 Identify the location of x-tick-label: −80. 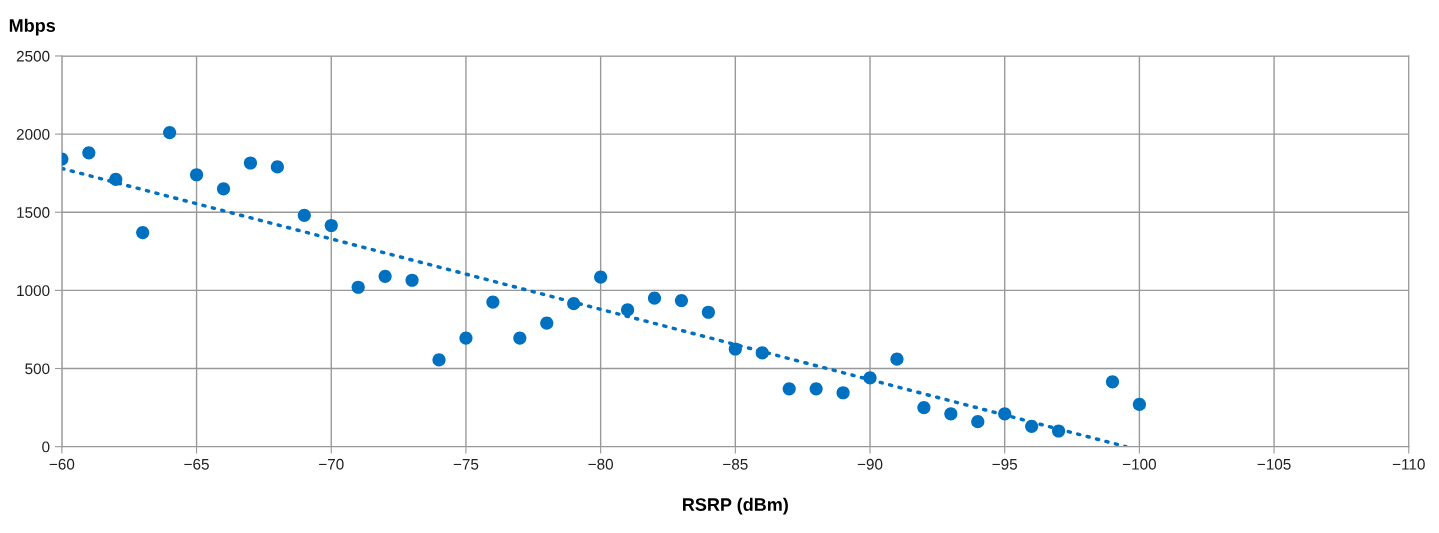
(600, 464).